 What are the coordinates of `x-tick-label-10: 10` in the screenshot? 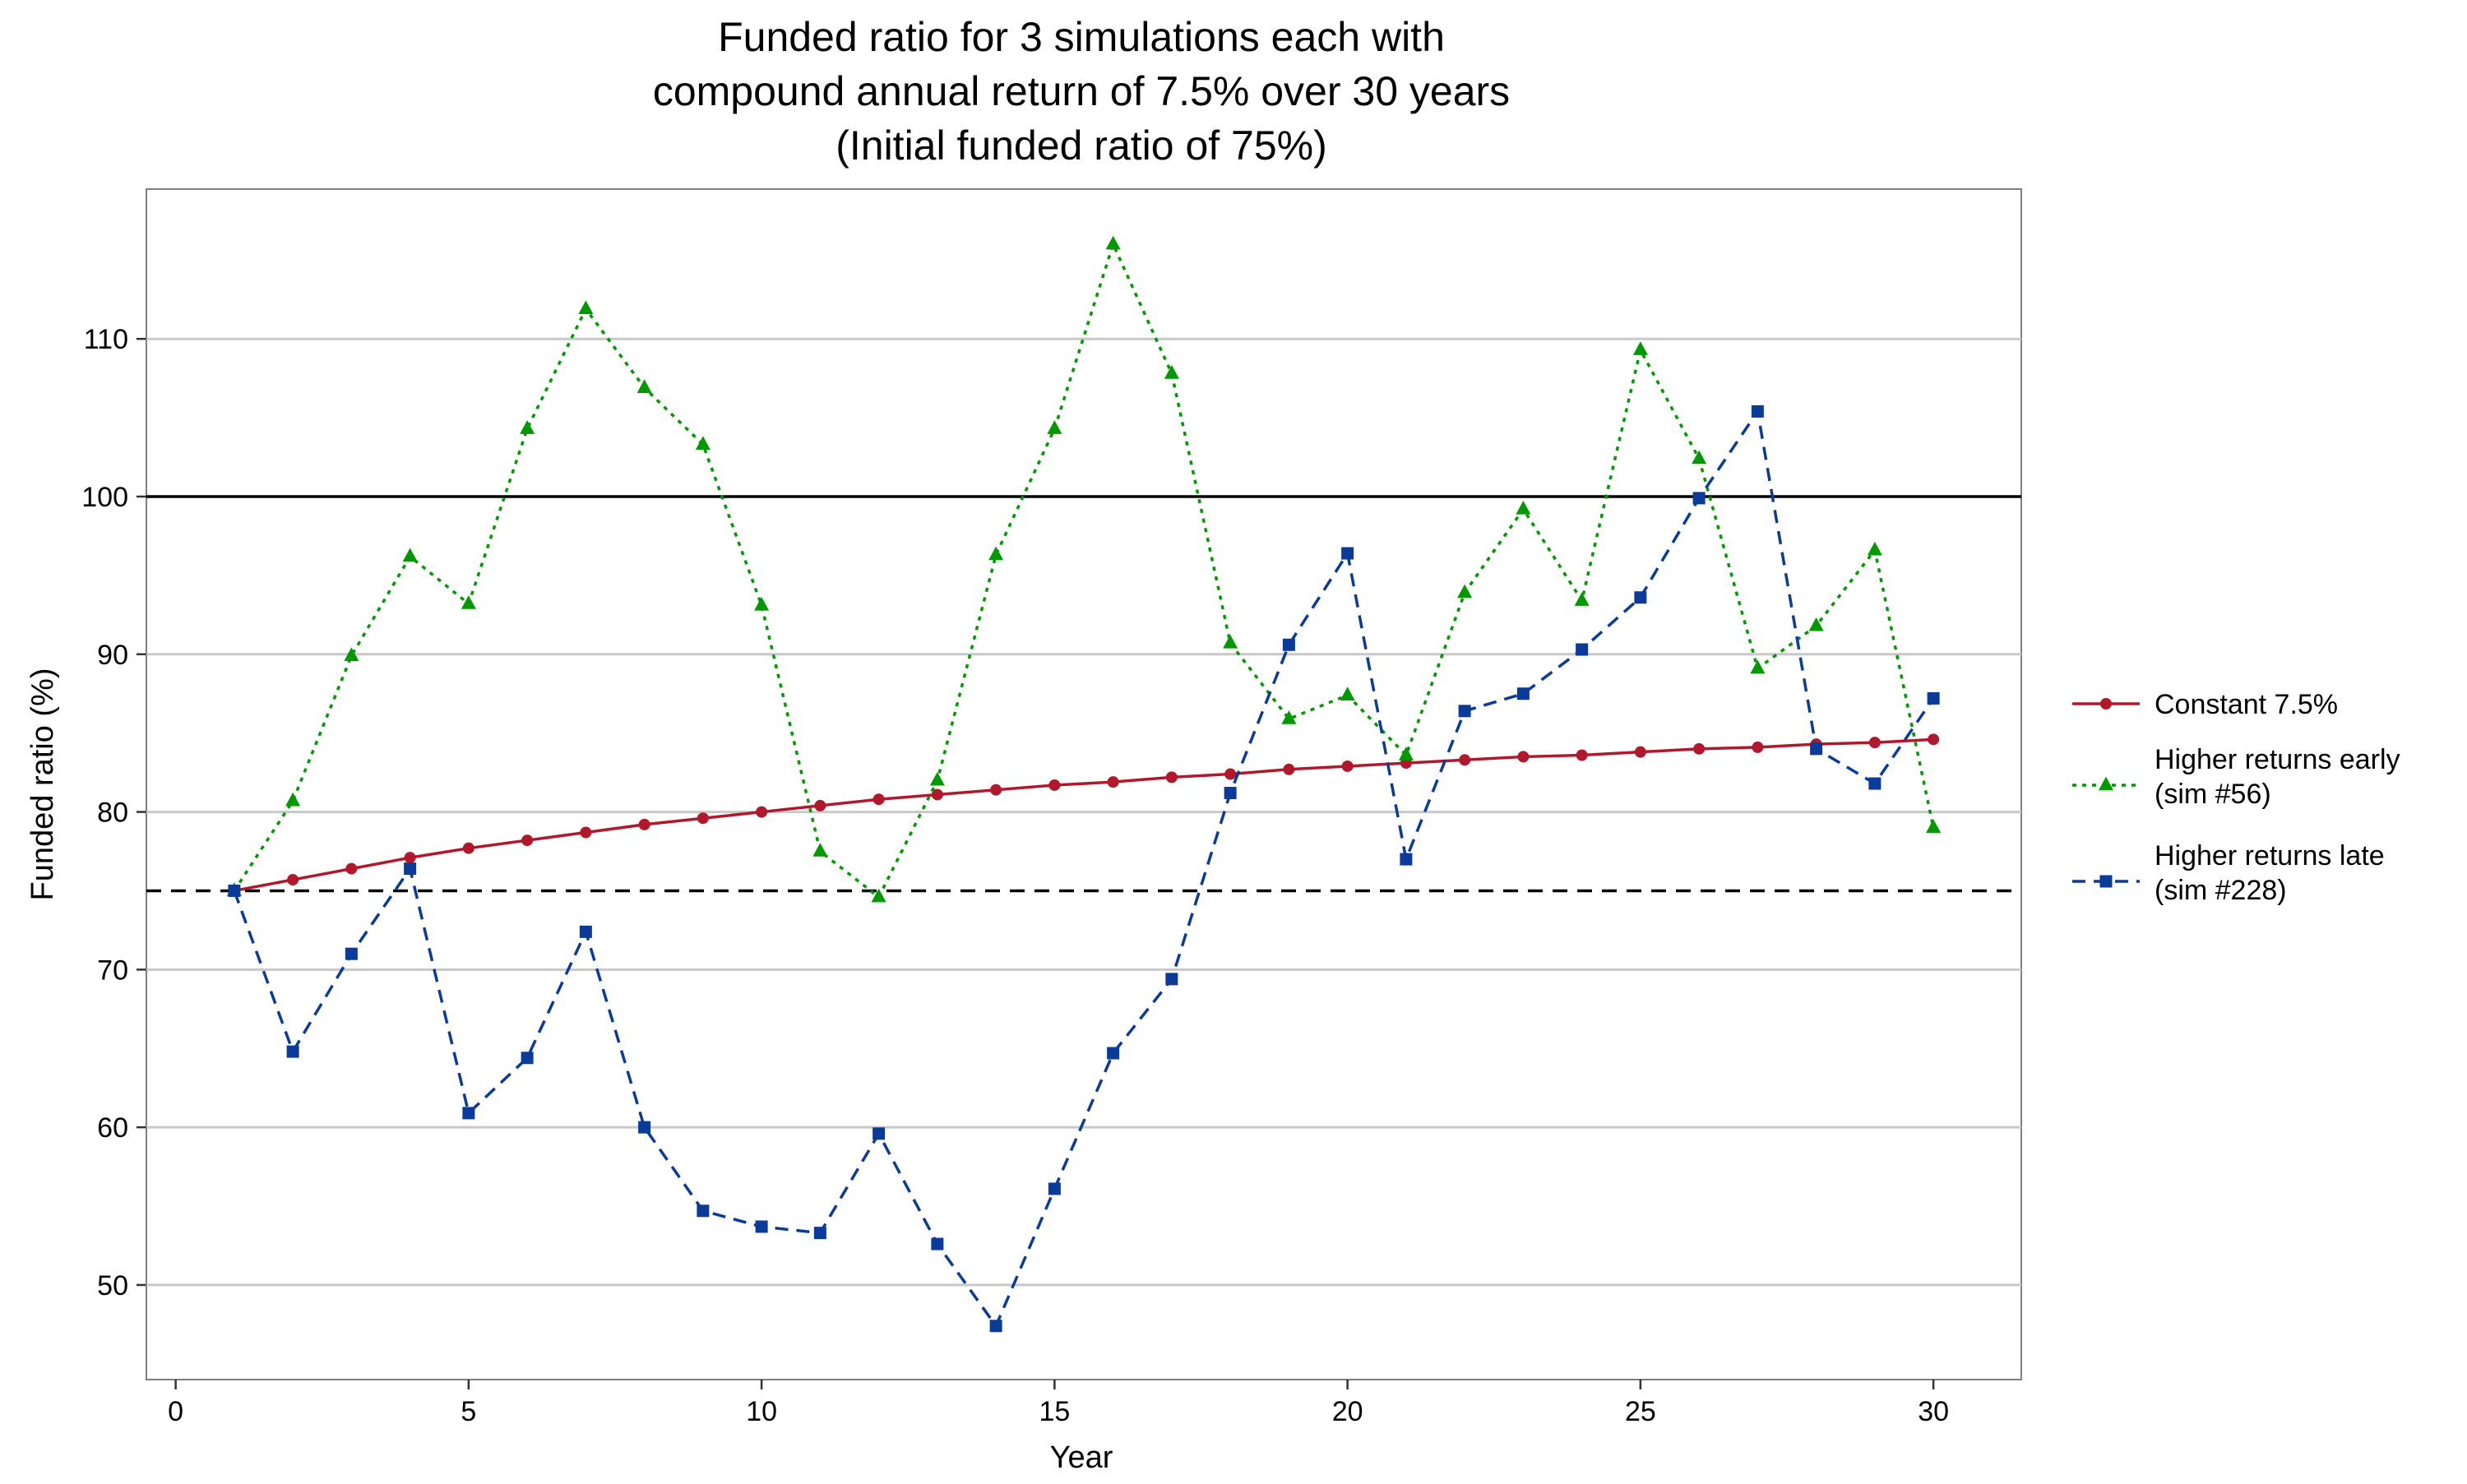 It's located at (762, 1411).